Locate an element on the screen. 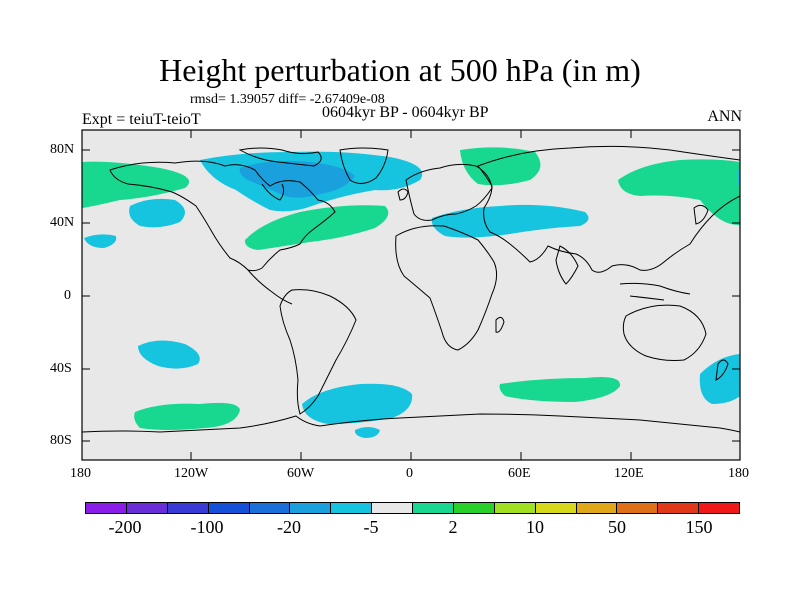  coast-africa is located at coordinates (446, 288).